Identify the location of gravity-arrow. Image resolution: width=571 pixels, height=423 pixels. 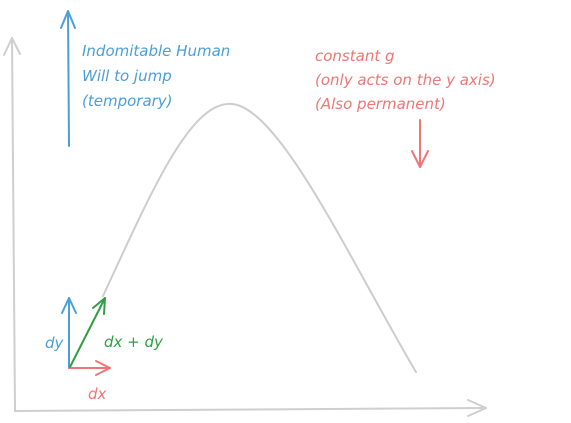
(420, 143).